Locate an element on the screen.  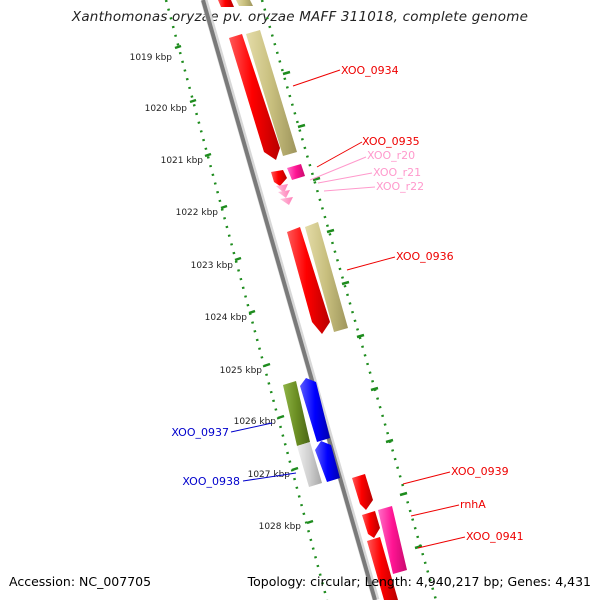
tick-label-1021: 1021 kbp is located at coordinates (182, 161).